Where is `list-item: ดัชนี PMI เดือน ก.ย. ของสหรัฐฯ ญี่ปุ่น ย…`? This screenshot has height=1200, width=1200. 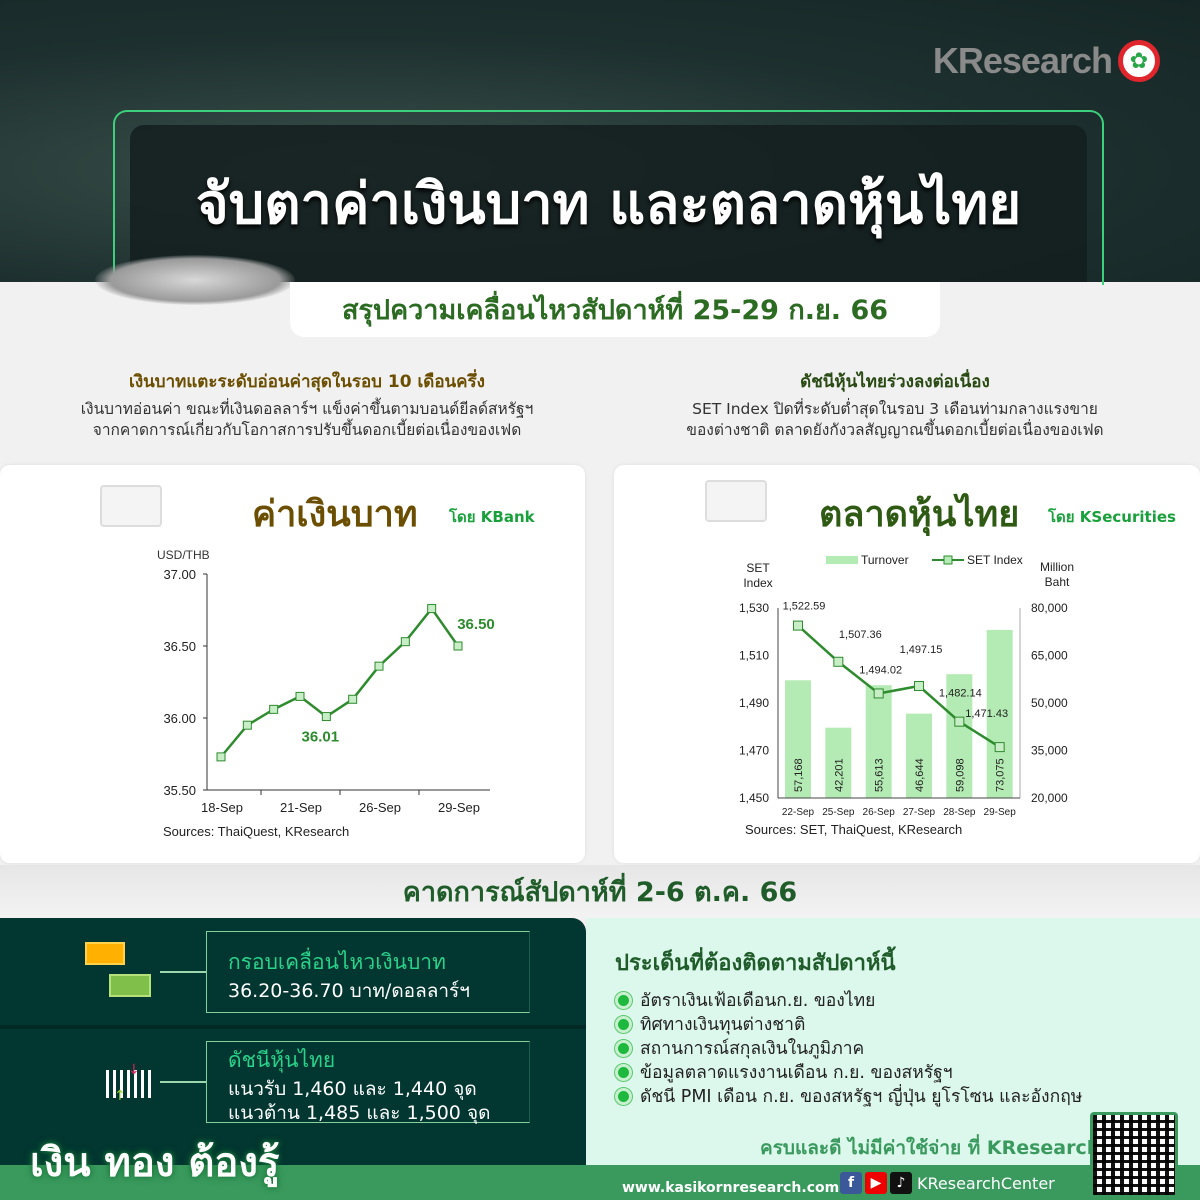 list-item: ดัชนี PMI เดือน ก.ย. ของสหรัฐฯ ญี่ปุ่น ย… is located at coordinates (848, 1096).